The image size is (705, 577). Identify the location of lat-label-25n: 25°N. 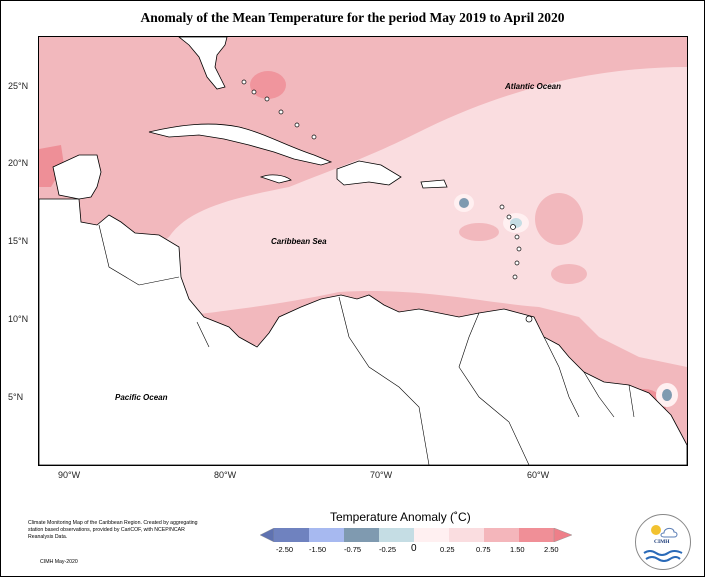
(18, 86).